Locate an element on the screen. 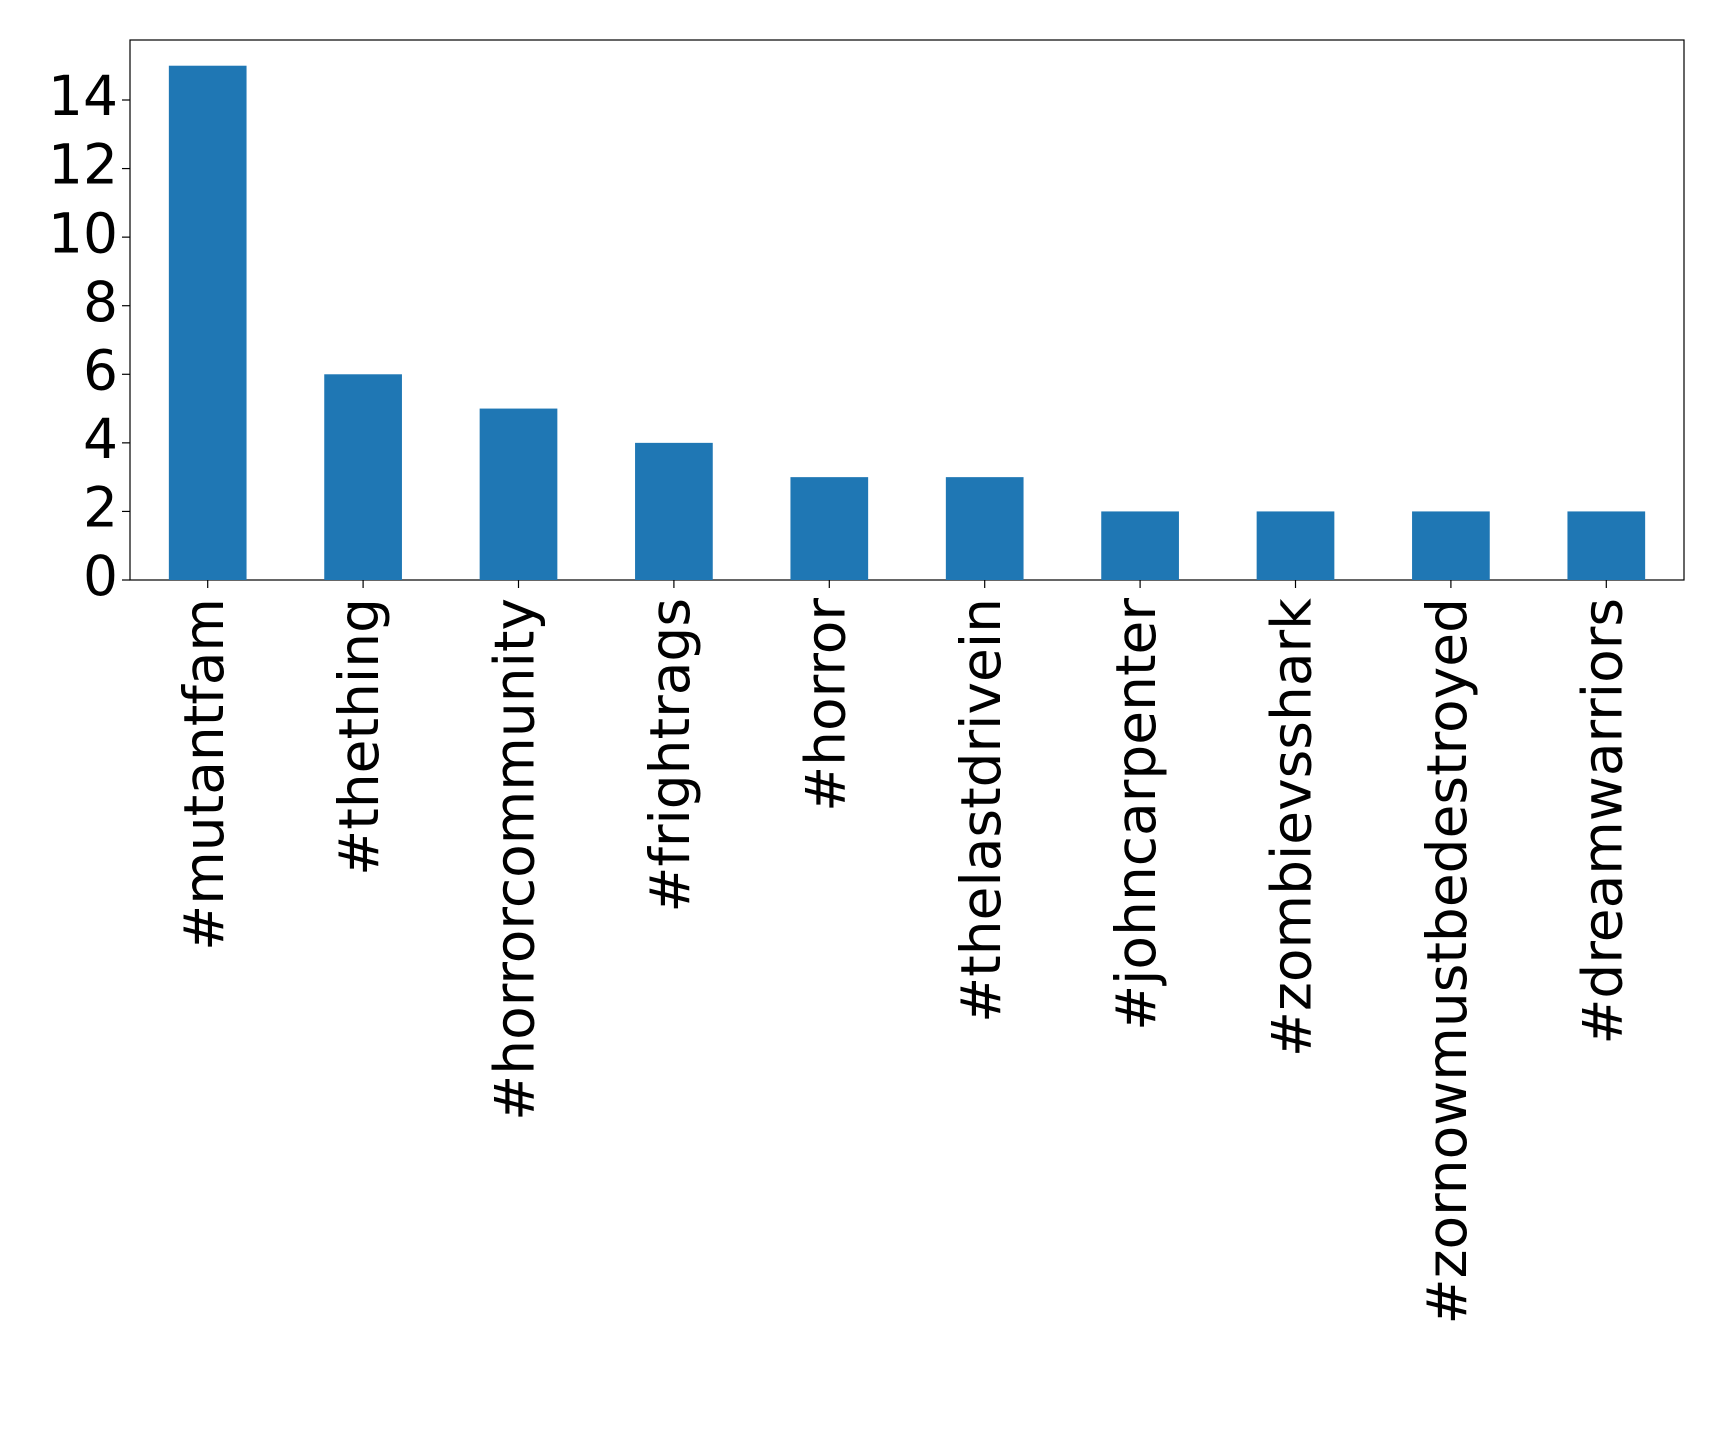 This screenshot has height=1453, width=1719. x-tick-label: #mutantfam is located at coordinates (204, 774).